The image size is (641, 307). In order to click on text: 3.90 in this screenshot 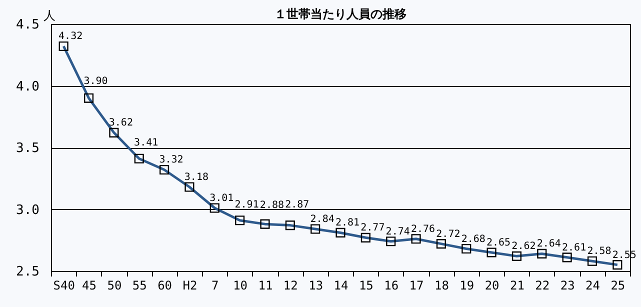, I will do `click(96, 82)`.